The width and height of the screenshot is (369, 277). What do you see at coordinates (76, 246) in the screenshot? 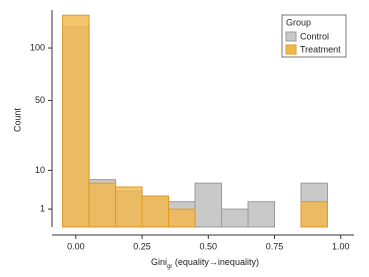
I see `x-tick-label: 0.00` at bounding box center [76, 246].